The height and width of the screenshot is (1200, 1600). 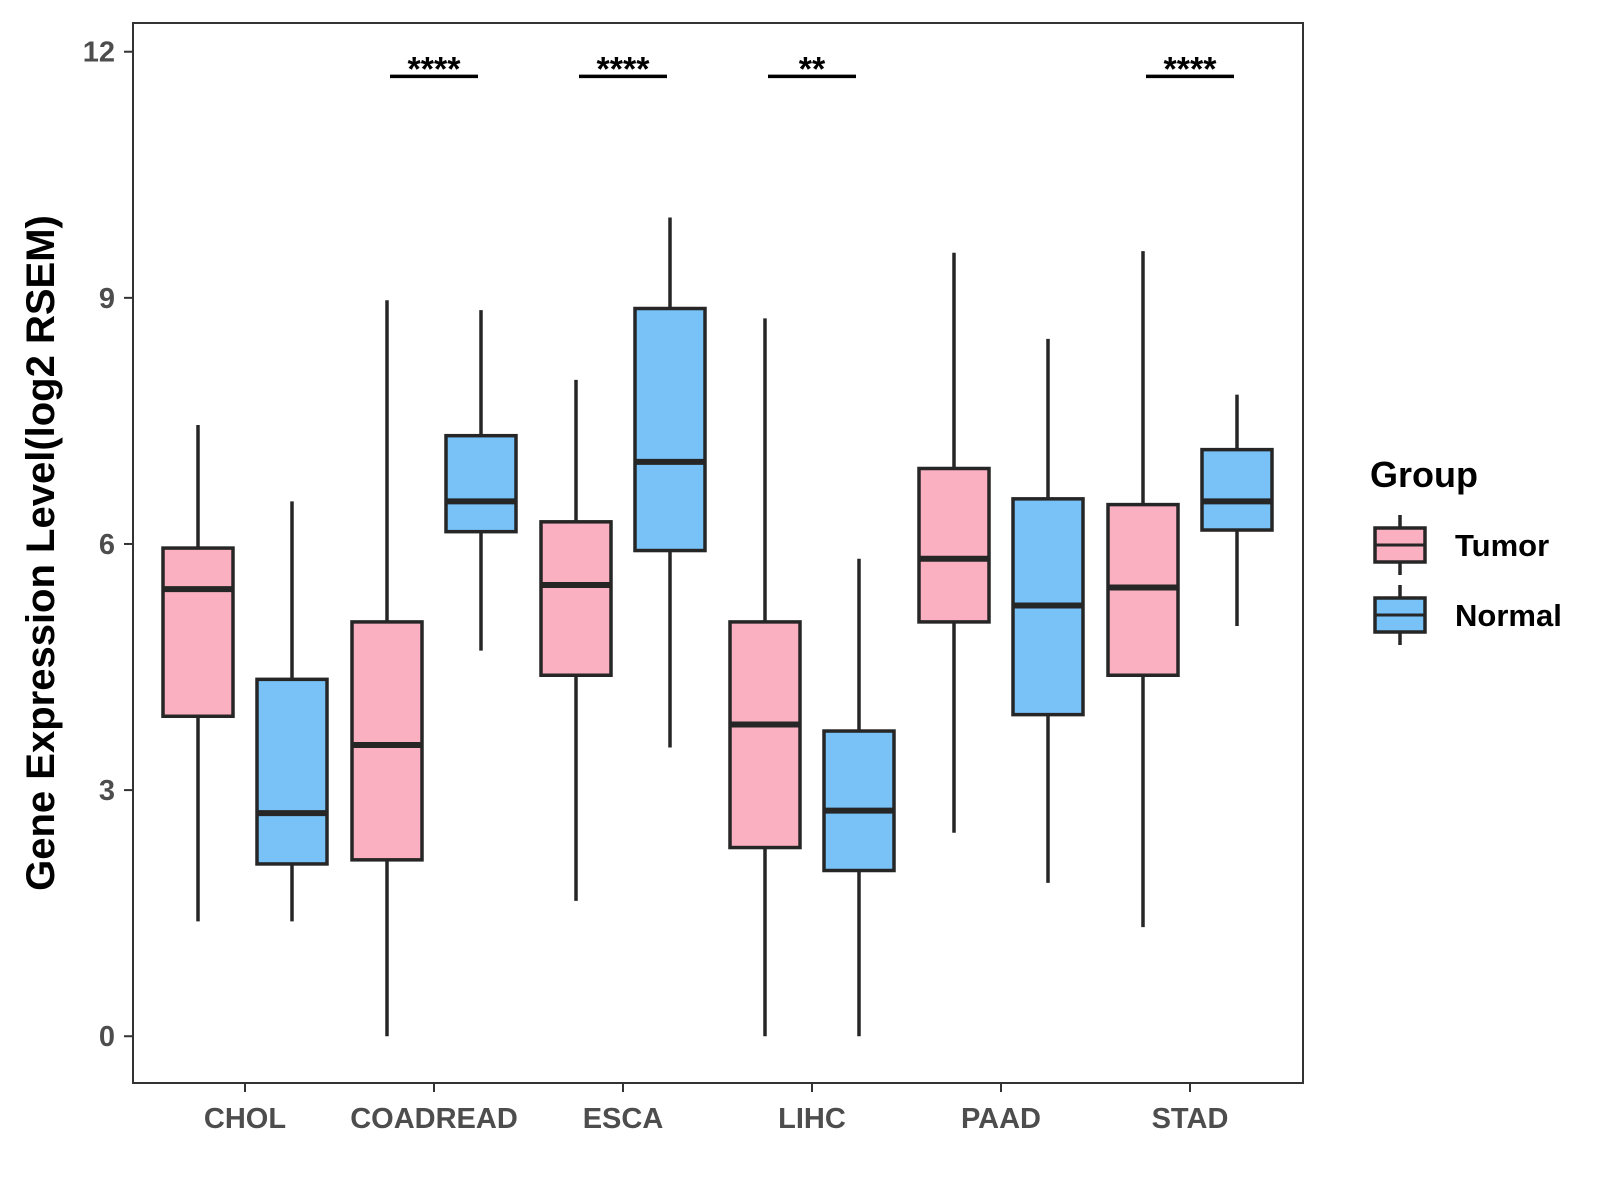 I want to click on x-tick-label: LIHC, so click(x=812, y=1119).